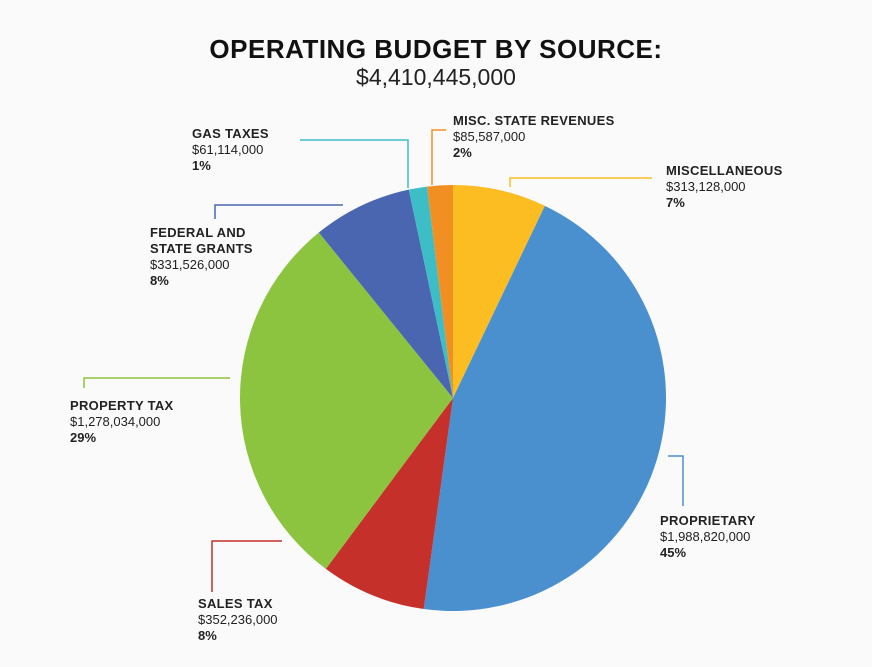 This screenshot has width=872, height=667. What do you see at coordinates (706, 186) in the screenshot?
I see `slice-value: $313,128,000` at bounding box center [706, 186].